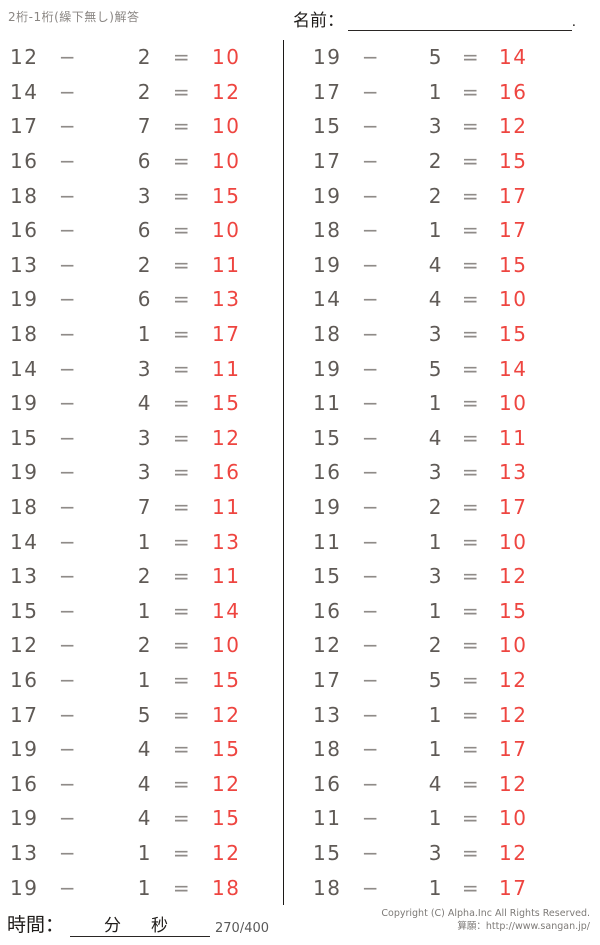  Describe the element at coordinates (141, 230) in the screenshot. I see `problem-row: 16 − 6 = 10` at that location.